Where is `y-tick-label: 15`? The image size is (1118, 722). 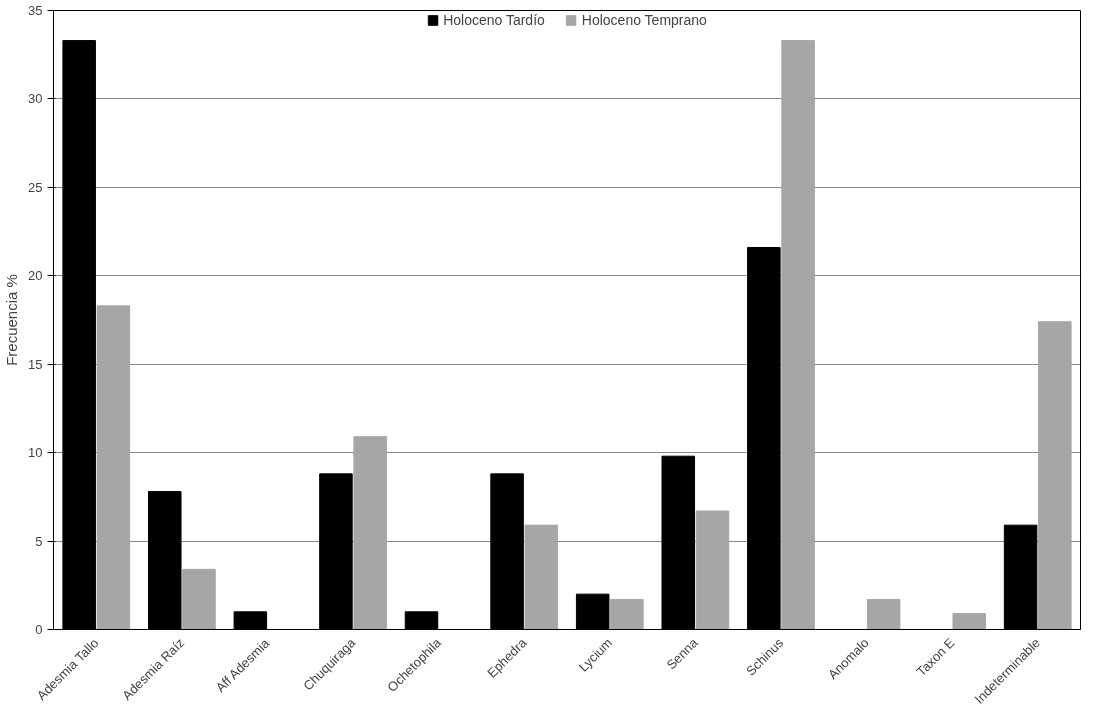 y-tick-label: 15 is located at coordinates (35, 364).